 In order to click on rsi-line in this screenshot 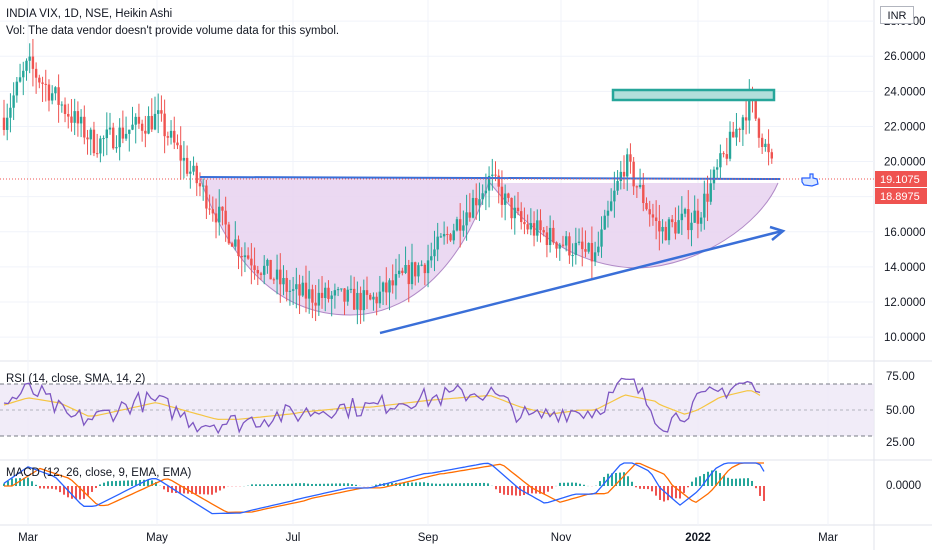, I will do `click(382, 406)`.